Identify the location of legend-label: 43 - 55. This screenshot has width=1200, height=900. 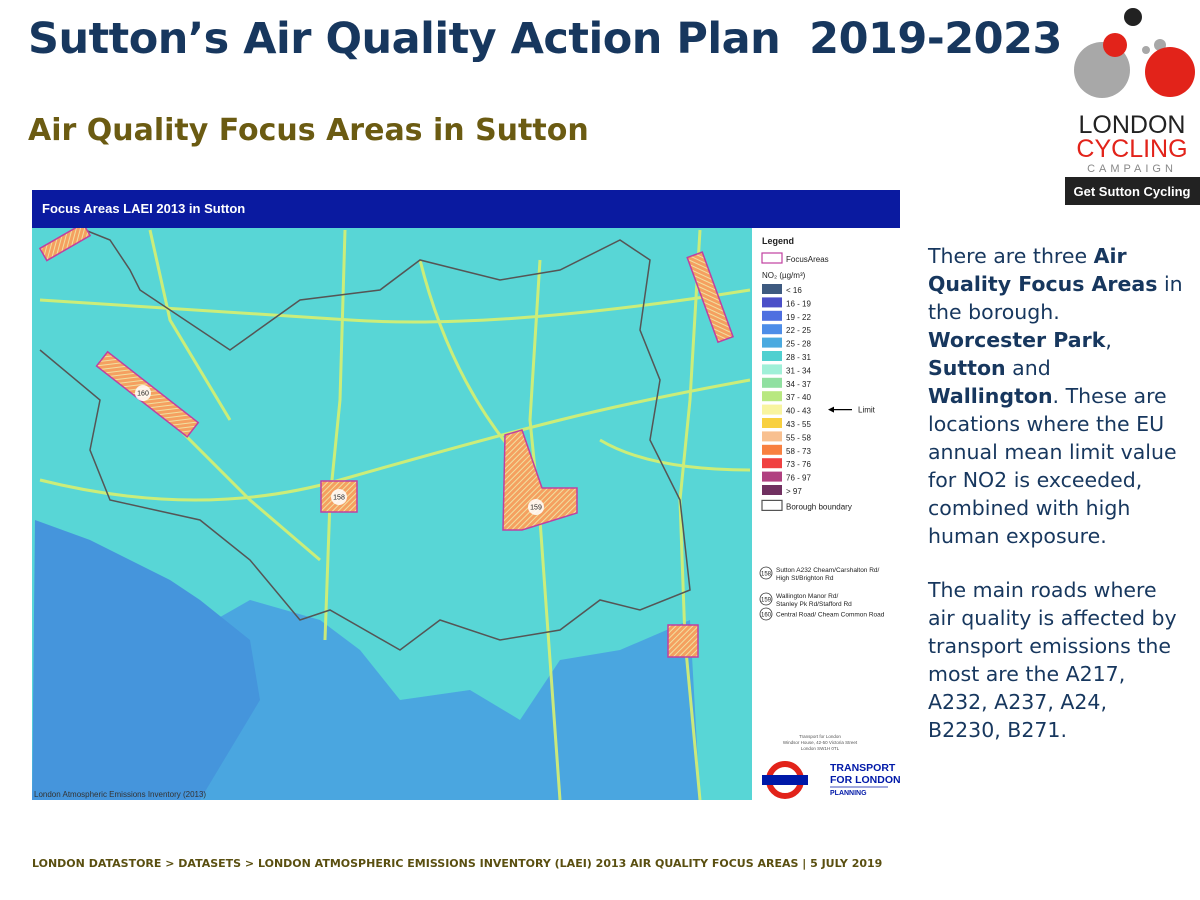
(798, 424).